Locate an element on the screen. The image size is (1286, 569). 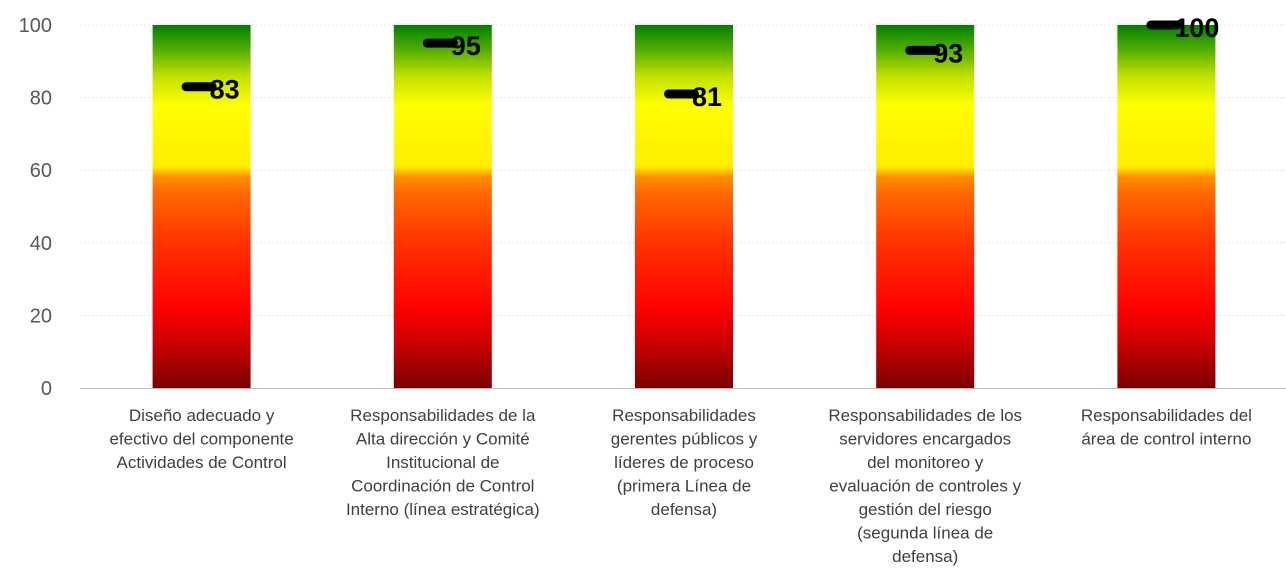
y-tick-label: 100 is located at coordinates (35, 26).